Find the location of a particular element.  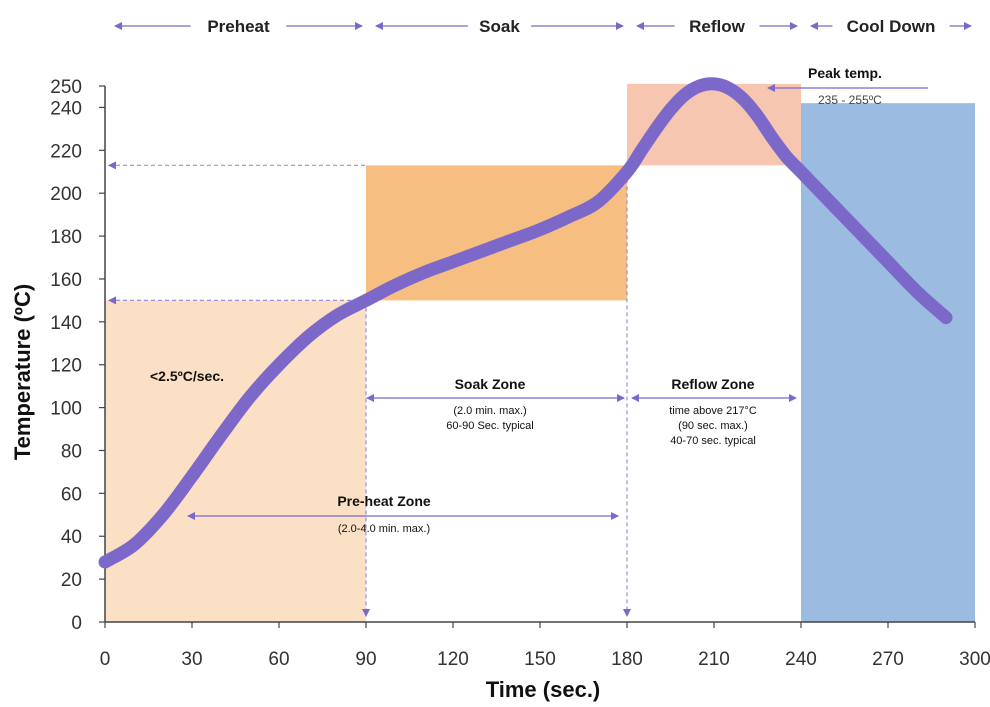

preheat-zone-title: Pre-heat Zone is located at coordinates (384, 501).